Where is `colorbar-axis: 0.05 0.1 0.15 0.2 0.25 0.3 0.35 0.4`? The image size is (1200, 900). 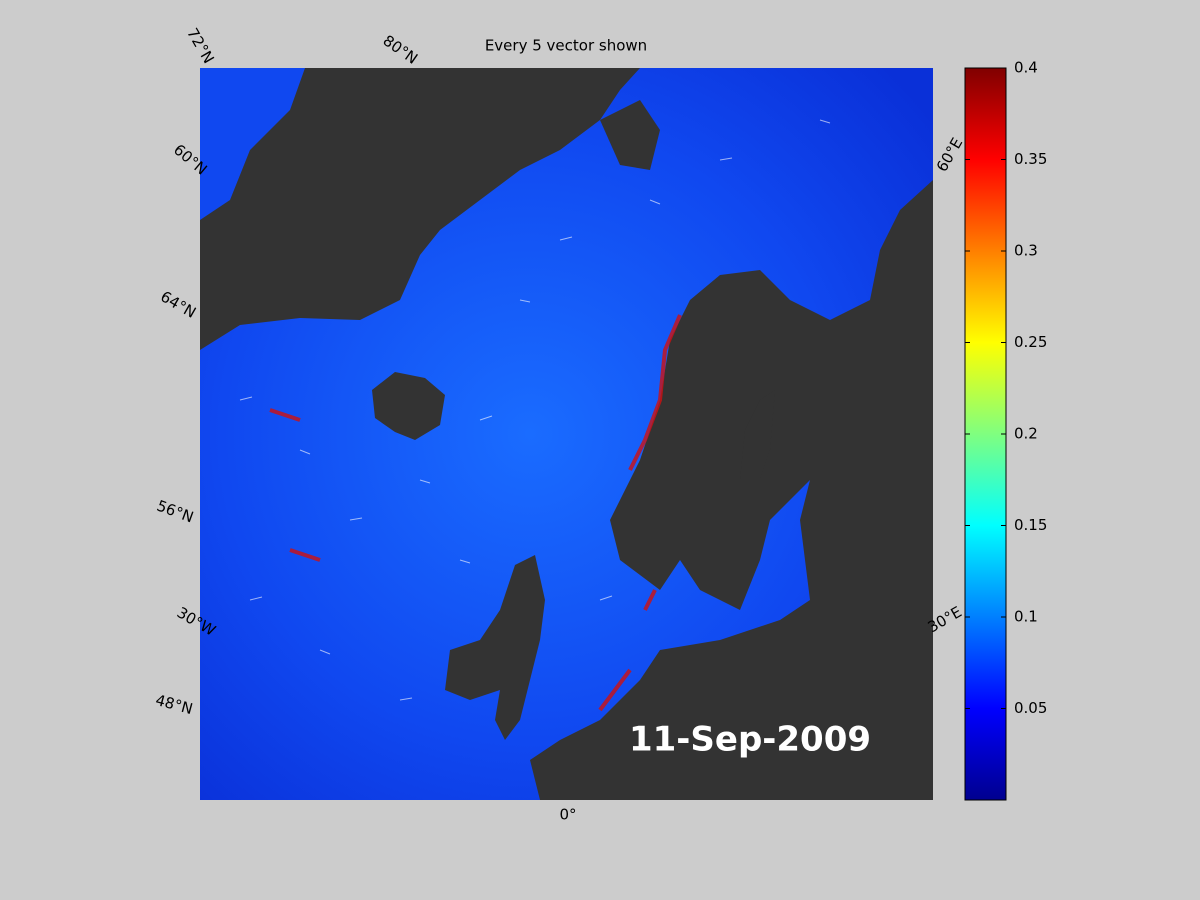
colorbar-axis: 0.05 0.1 0.15 0.2 0.25 0.3 0.35 0.4 is located at coordinates (1006, 388).